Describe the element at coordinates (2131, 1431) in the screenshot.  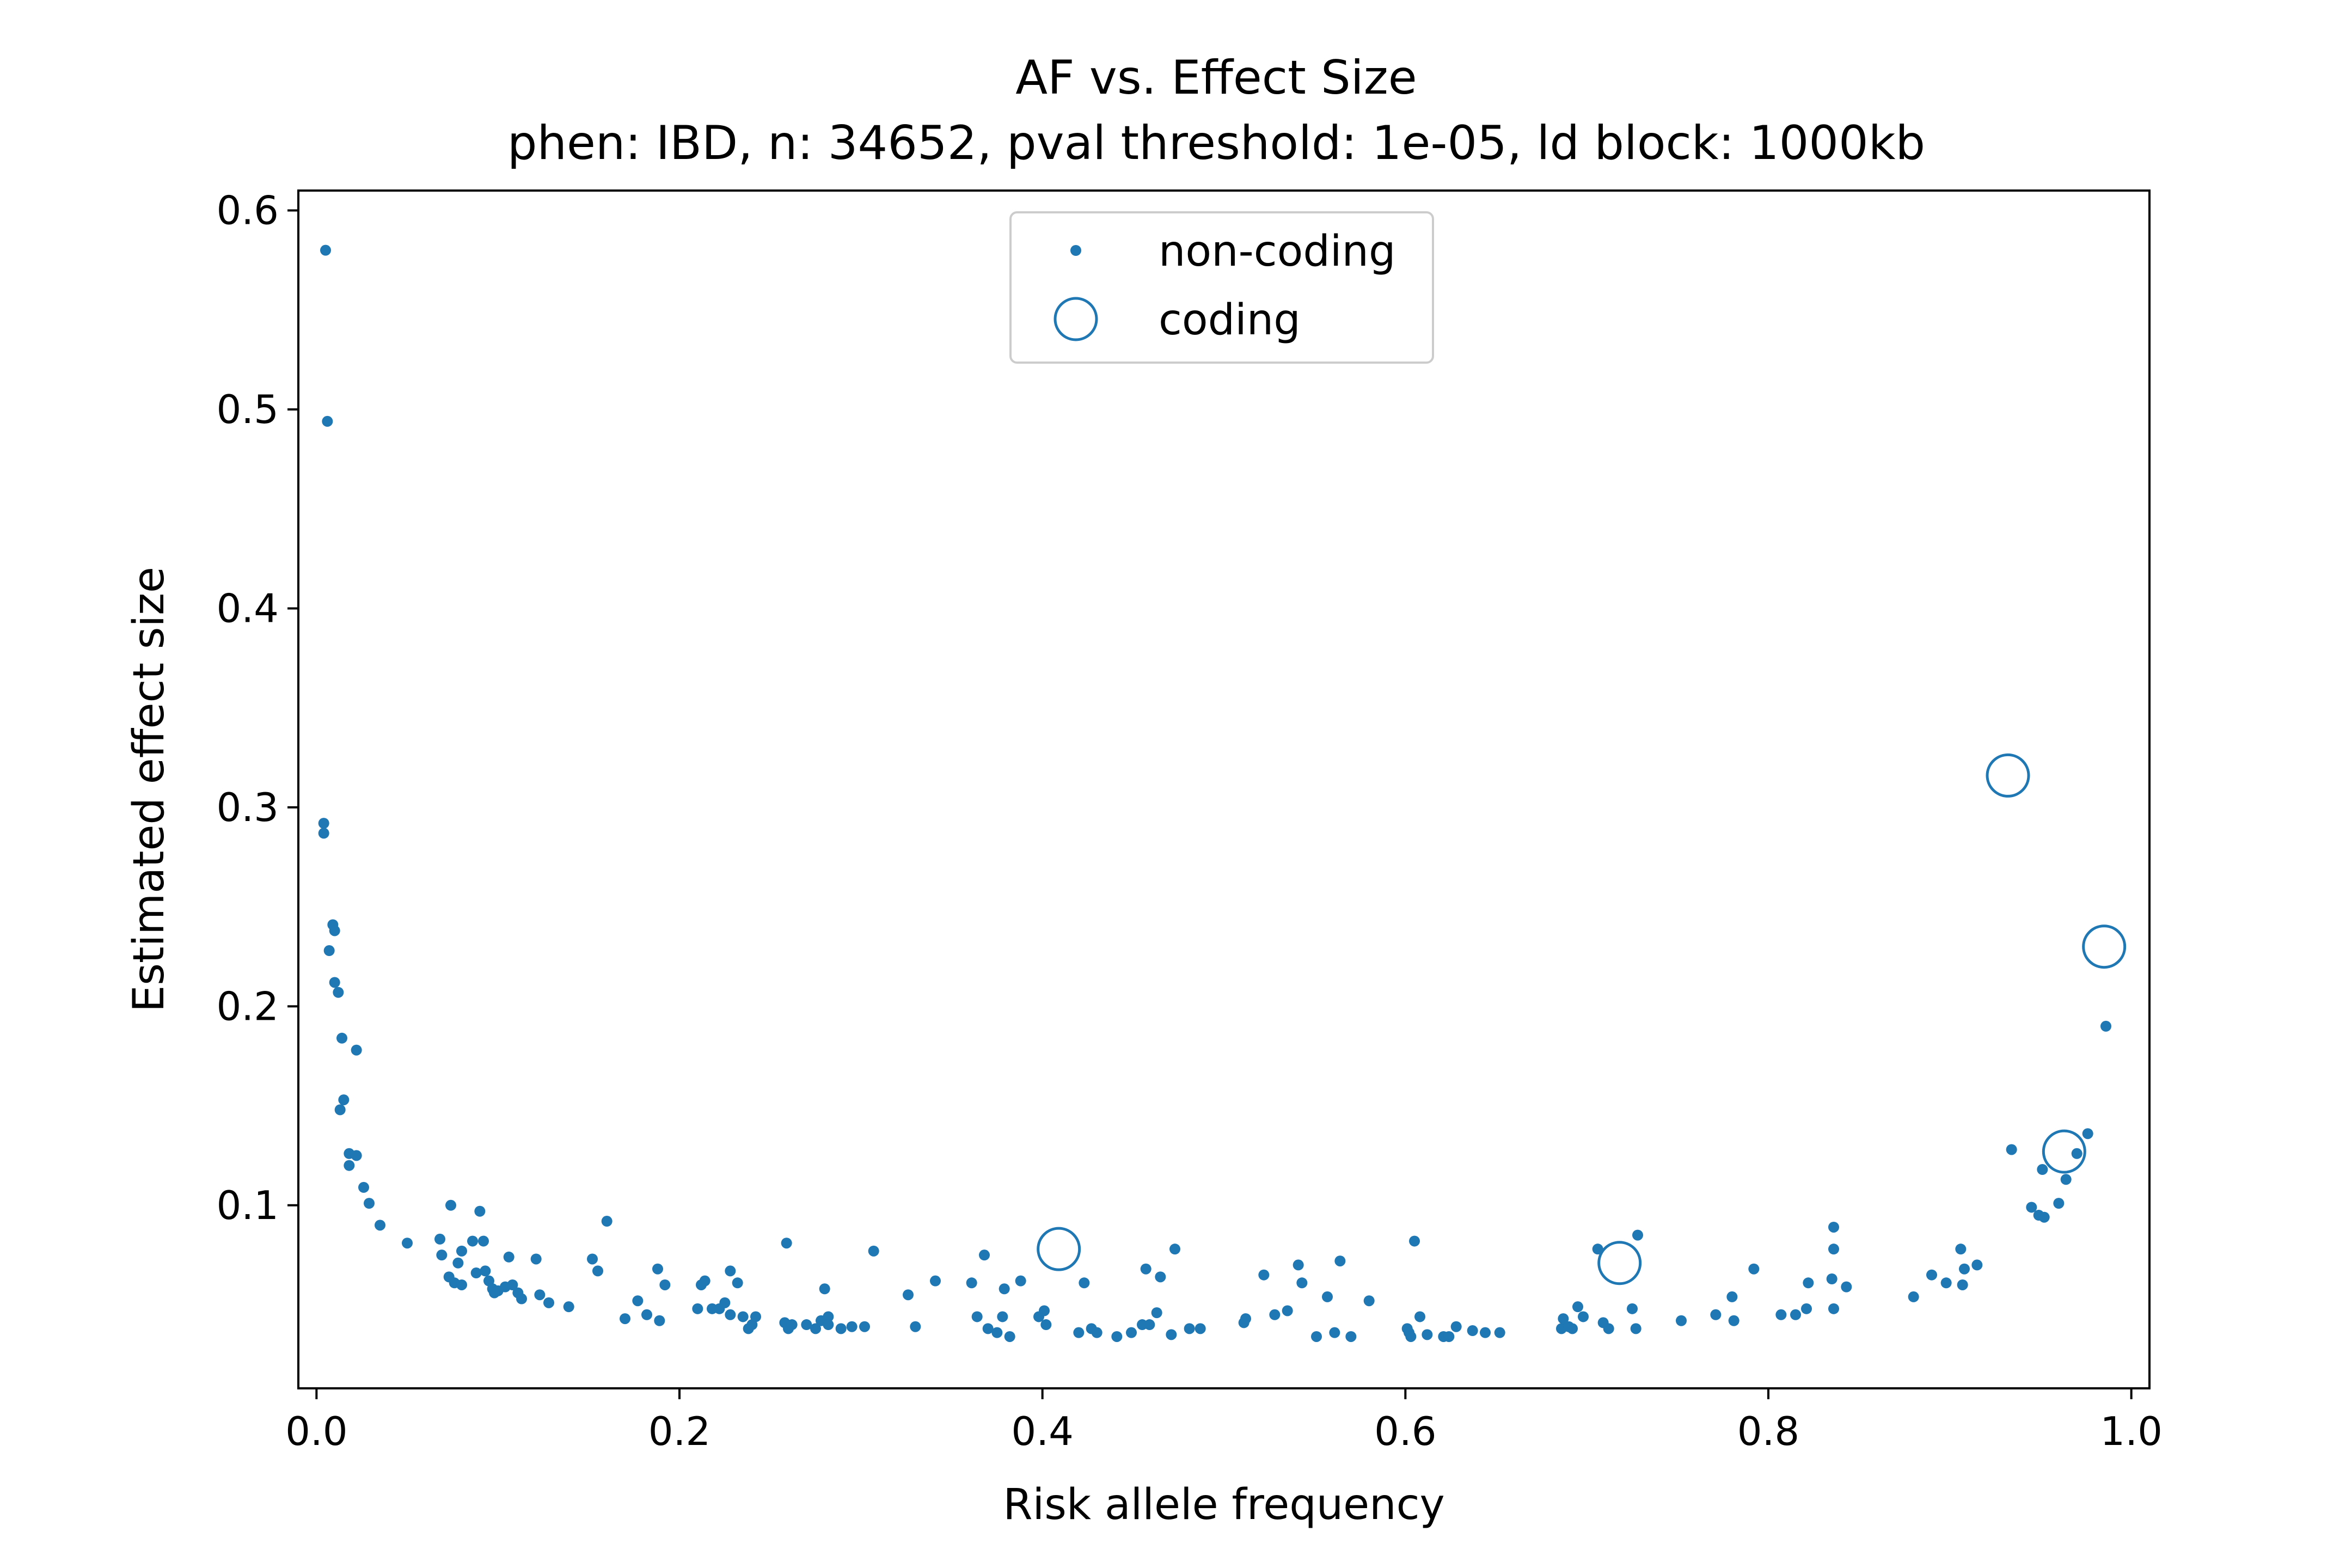
I see `x-tick-label: 1.0` at that location.